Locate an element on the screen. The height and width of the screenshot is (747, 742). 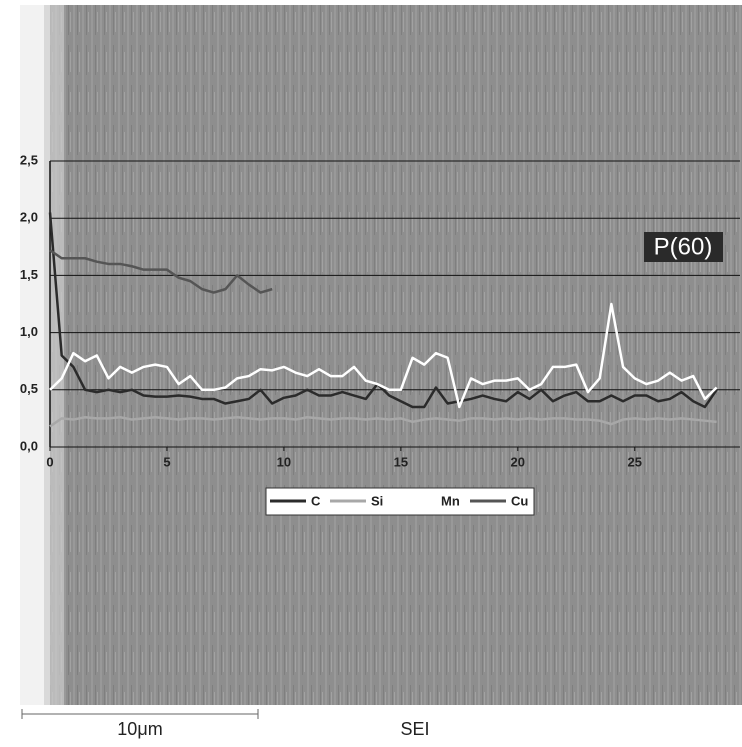
y-tick-label: 1,5 is located at coordinates (29, 274).